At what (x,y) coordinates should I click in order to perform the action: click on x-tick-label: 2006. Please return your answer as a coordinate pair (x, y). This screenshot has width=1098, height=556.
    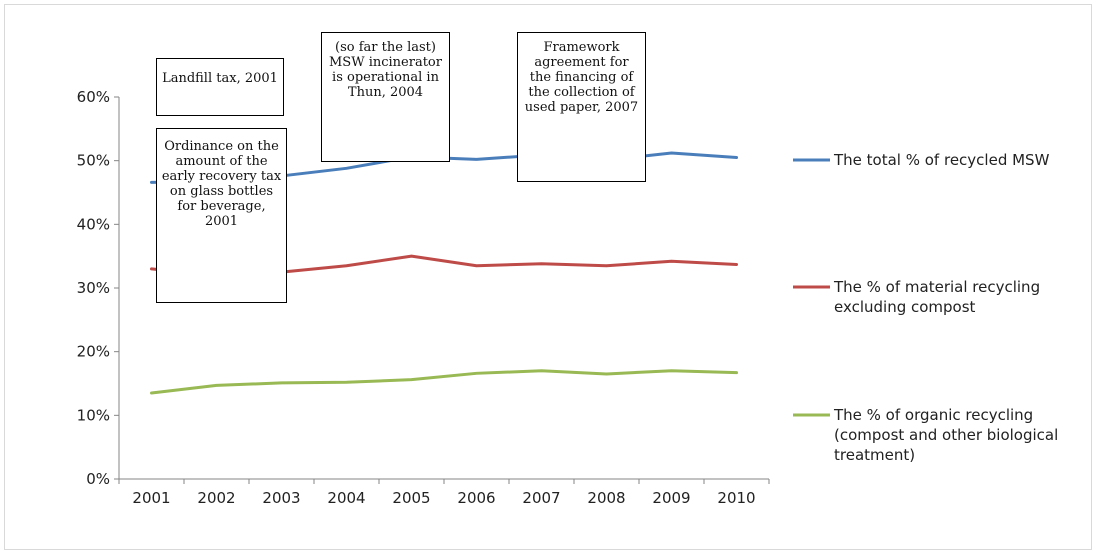
    Looking at the image, I should click on (476, 498).